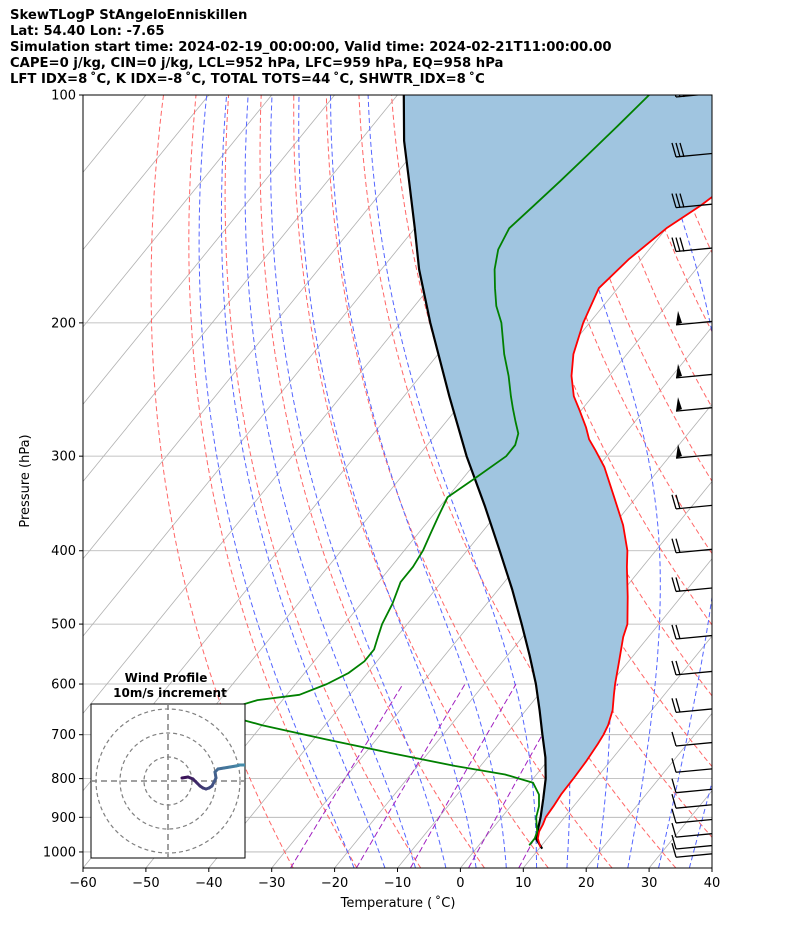 The height and width of the screenshot is (937, 794). I want to click on chart-location: Lat: 54.40 Lon: -7.65, so click(87, 31).